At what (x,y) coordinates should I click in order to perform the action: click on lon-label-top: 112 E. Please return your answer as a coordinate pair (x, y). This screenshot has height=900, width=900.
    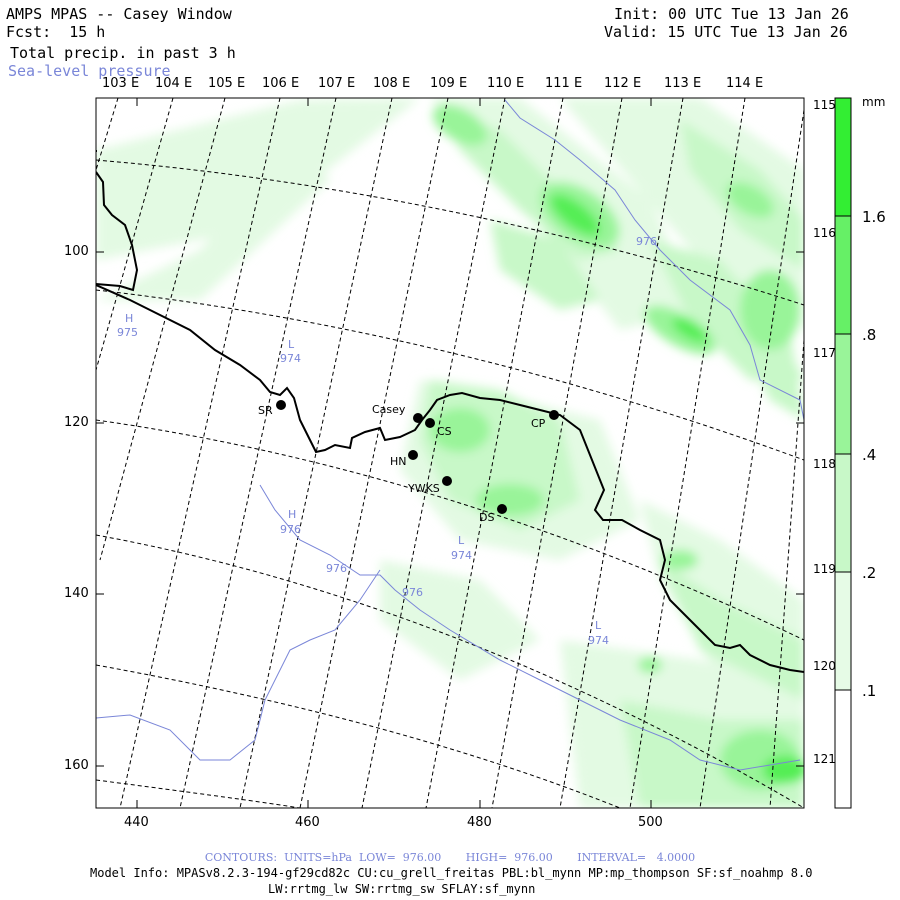
    Looking at the image, I should click on (623, 83).